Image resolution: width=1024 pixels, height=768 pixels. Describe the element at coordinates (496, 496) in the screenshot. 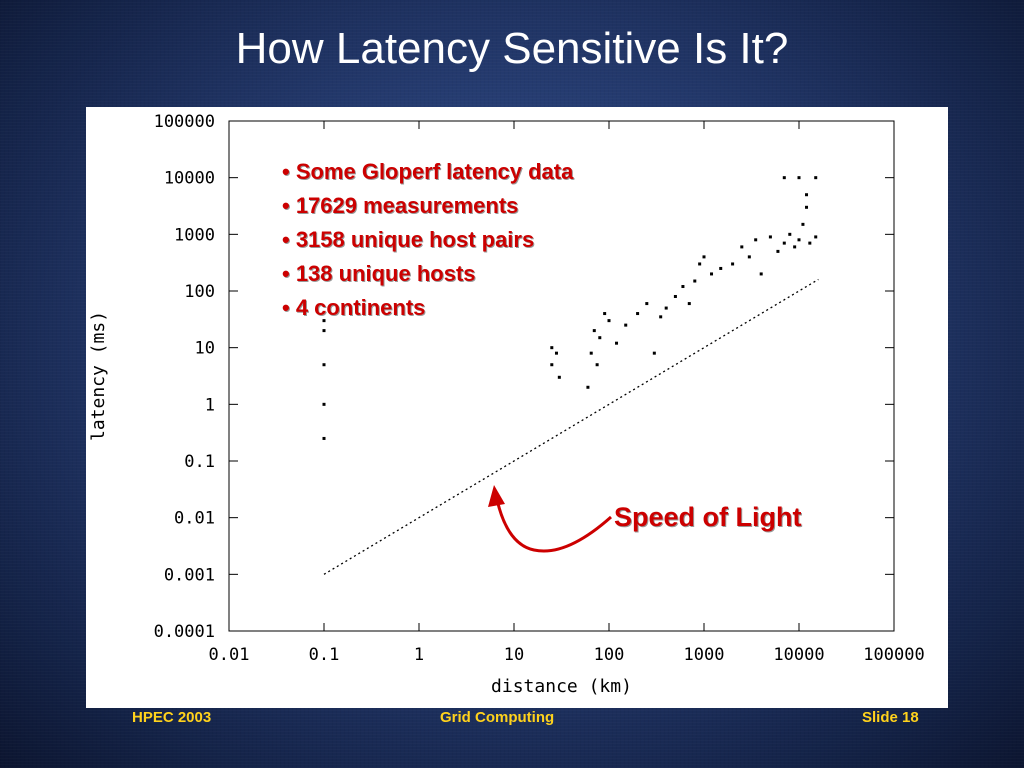

I see `arrow-head-icon` at that location.